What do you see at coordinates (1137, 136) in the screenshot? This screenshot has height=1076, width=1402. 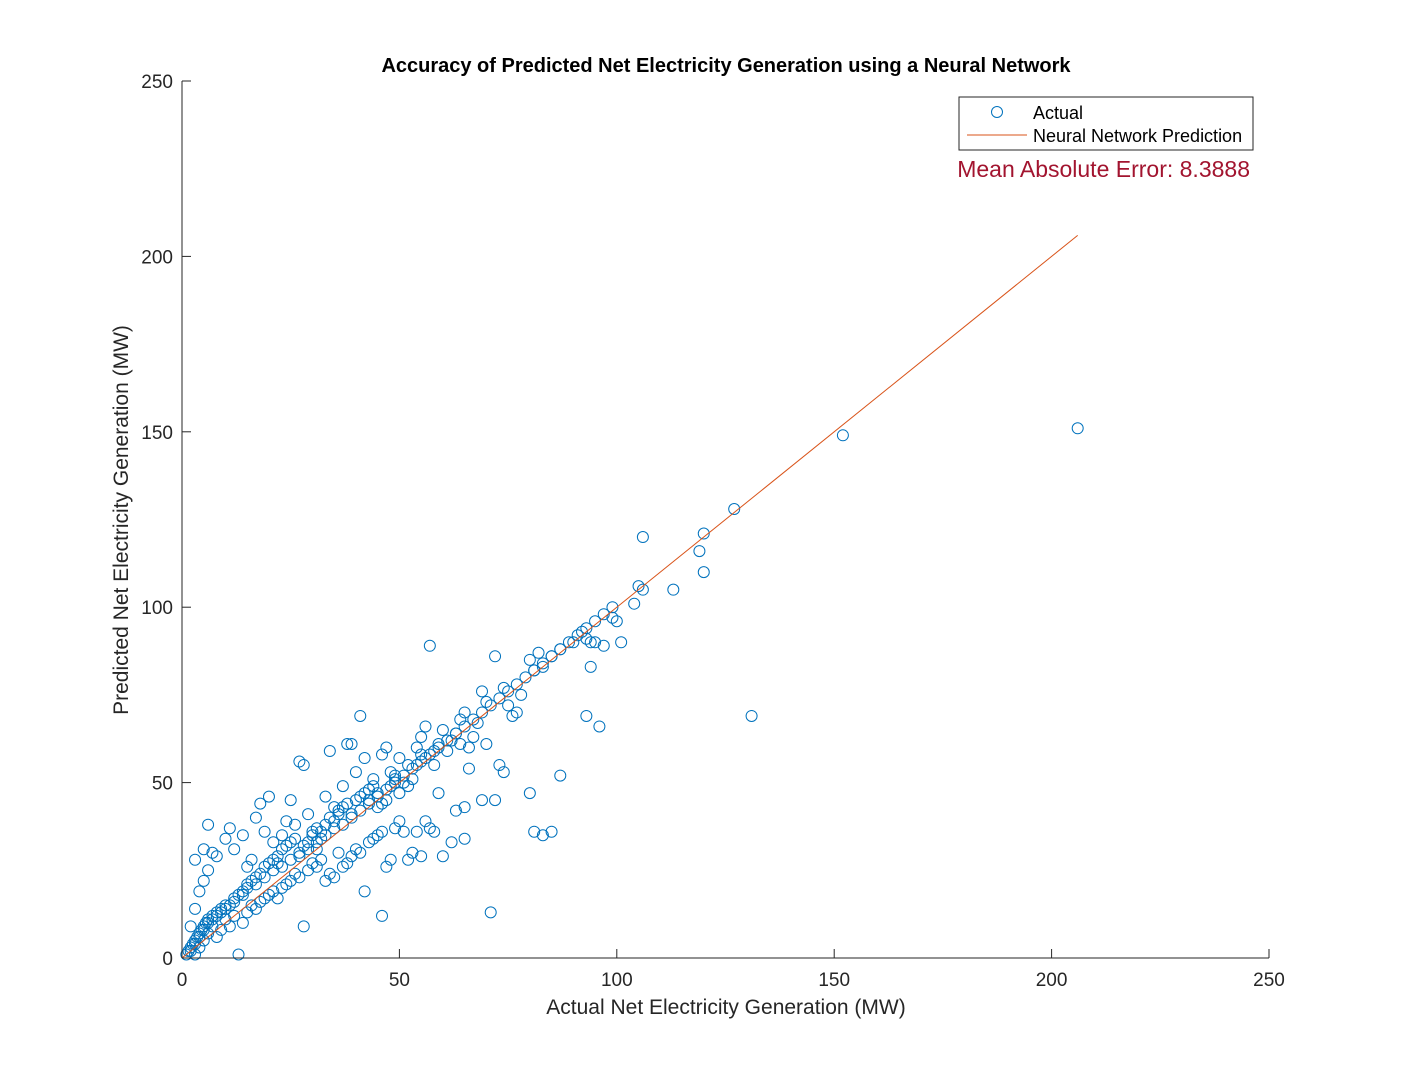 I see `legend-label-prediction: Neural Network Prediction` at bounding box center [1137, 136].